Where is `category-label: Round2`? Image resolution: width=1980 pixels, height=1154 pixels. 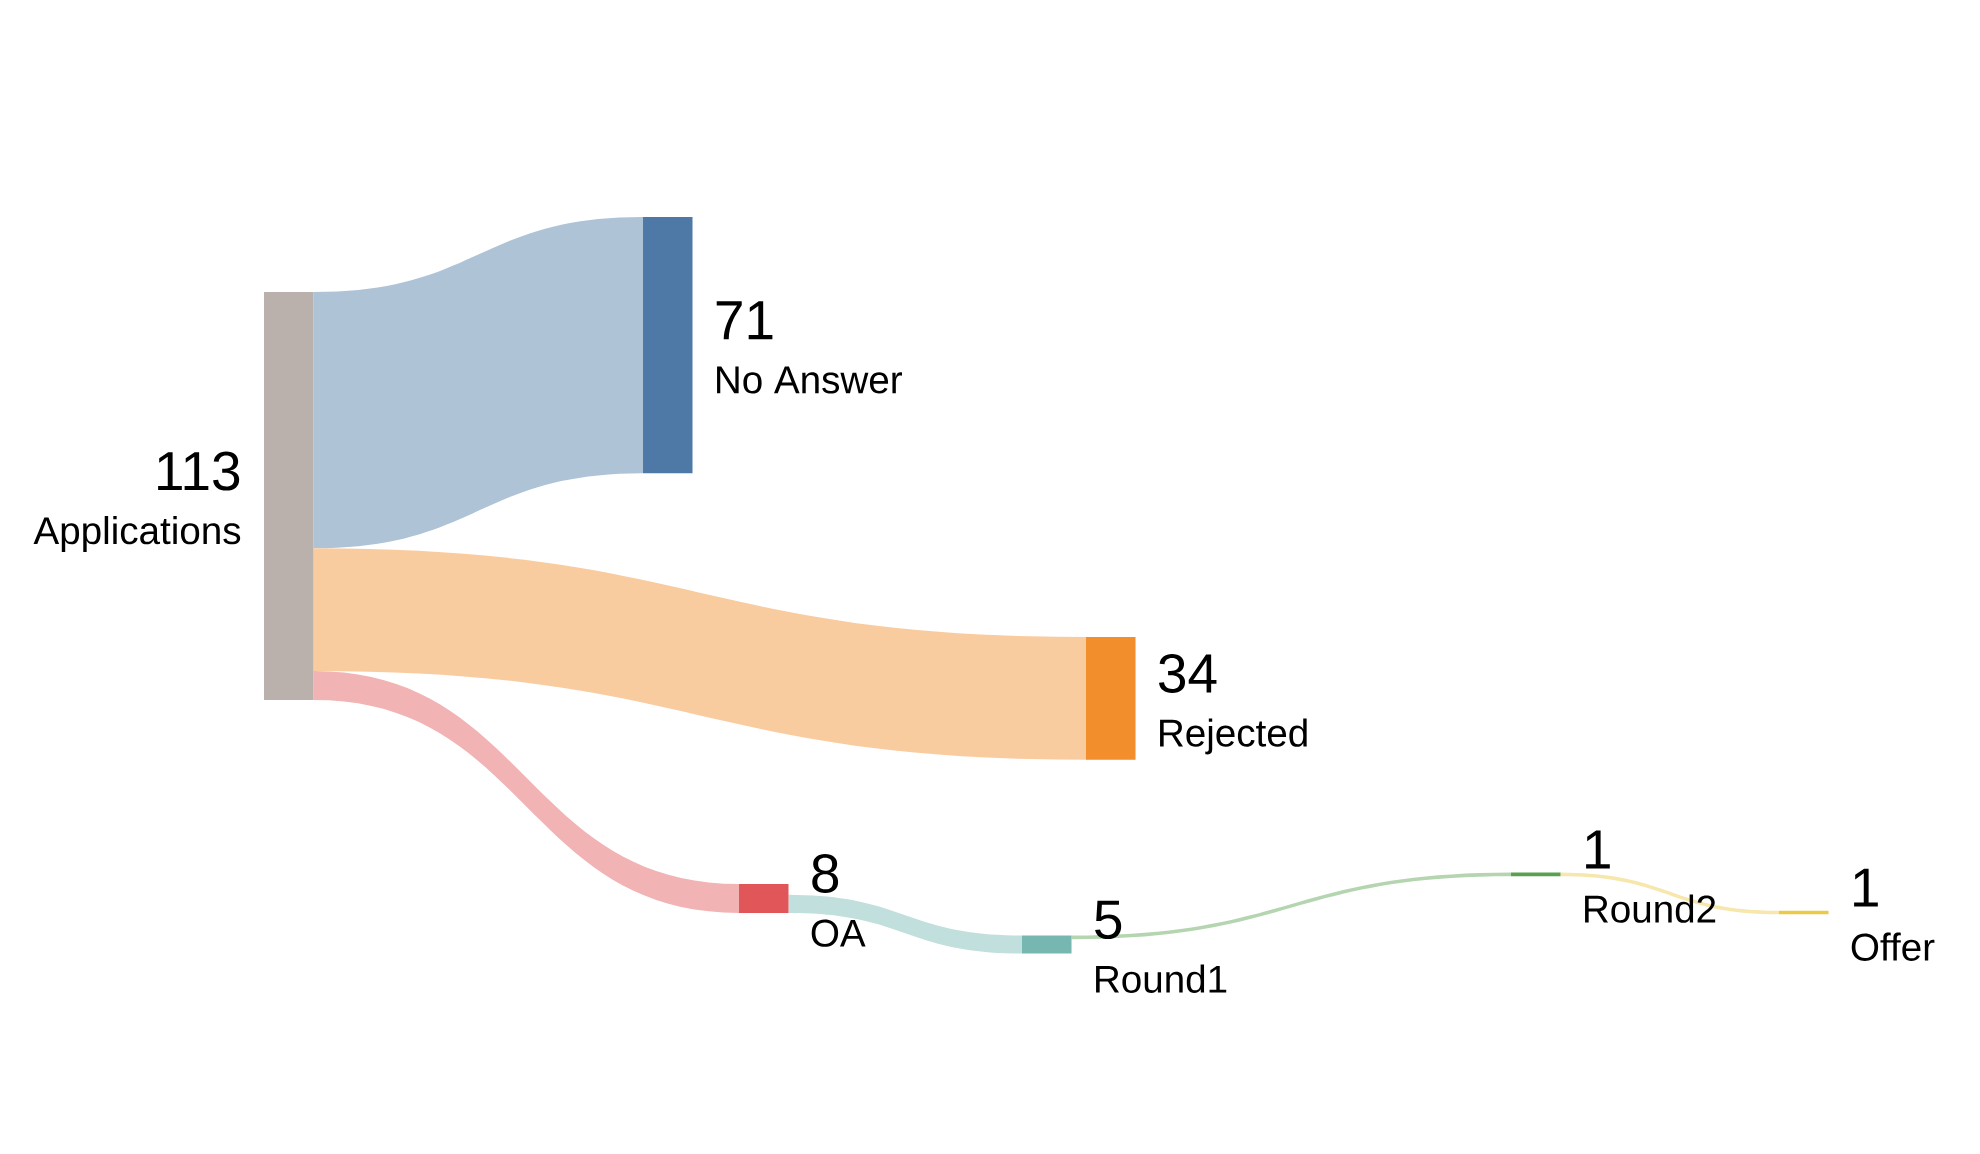
category-label: Round2 is located at coordinates (1650, 908).